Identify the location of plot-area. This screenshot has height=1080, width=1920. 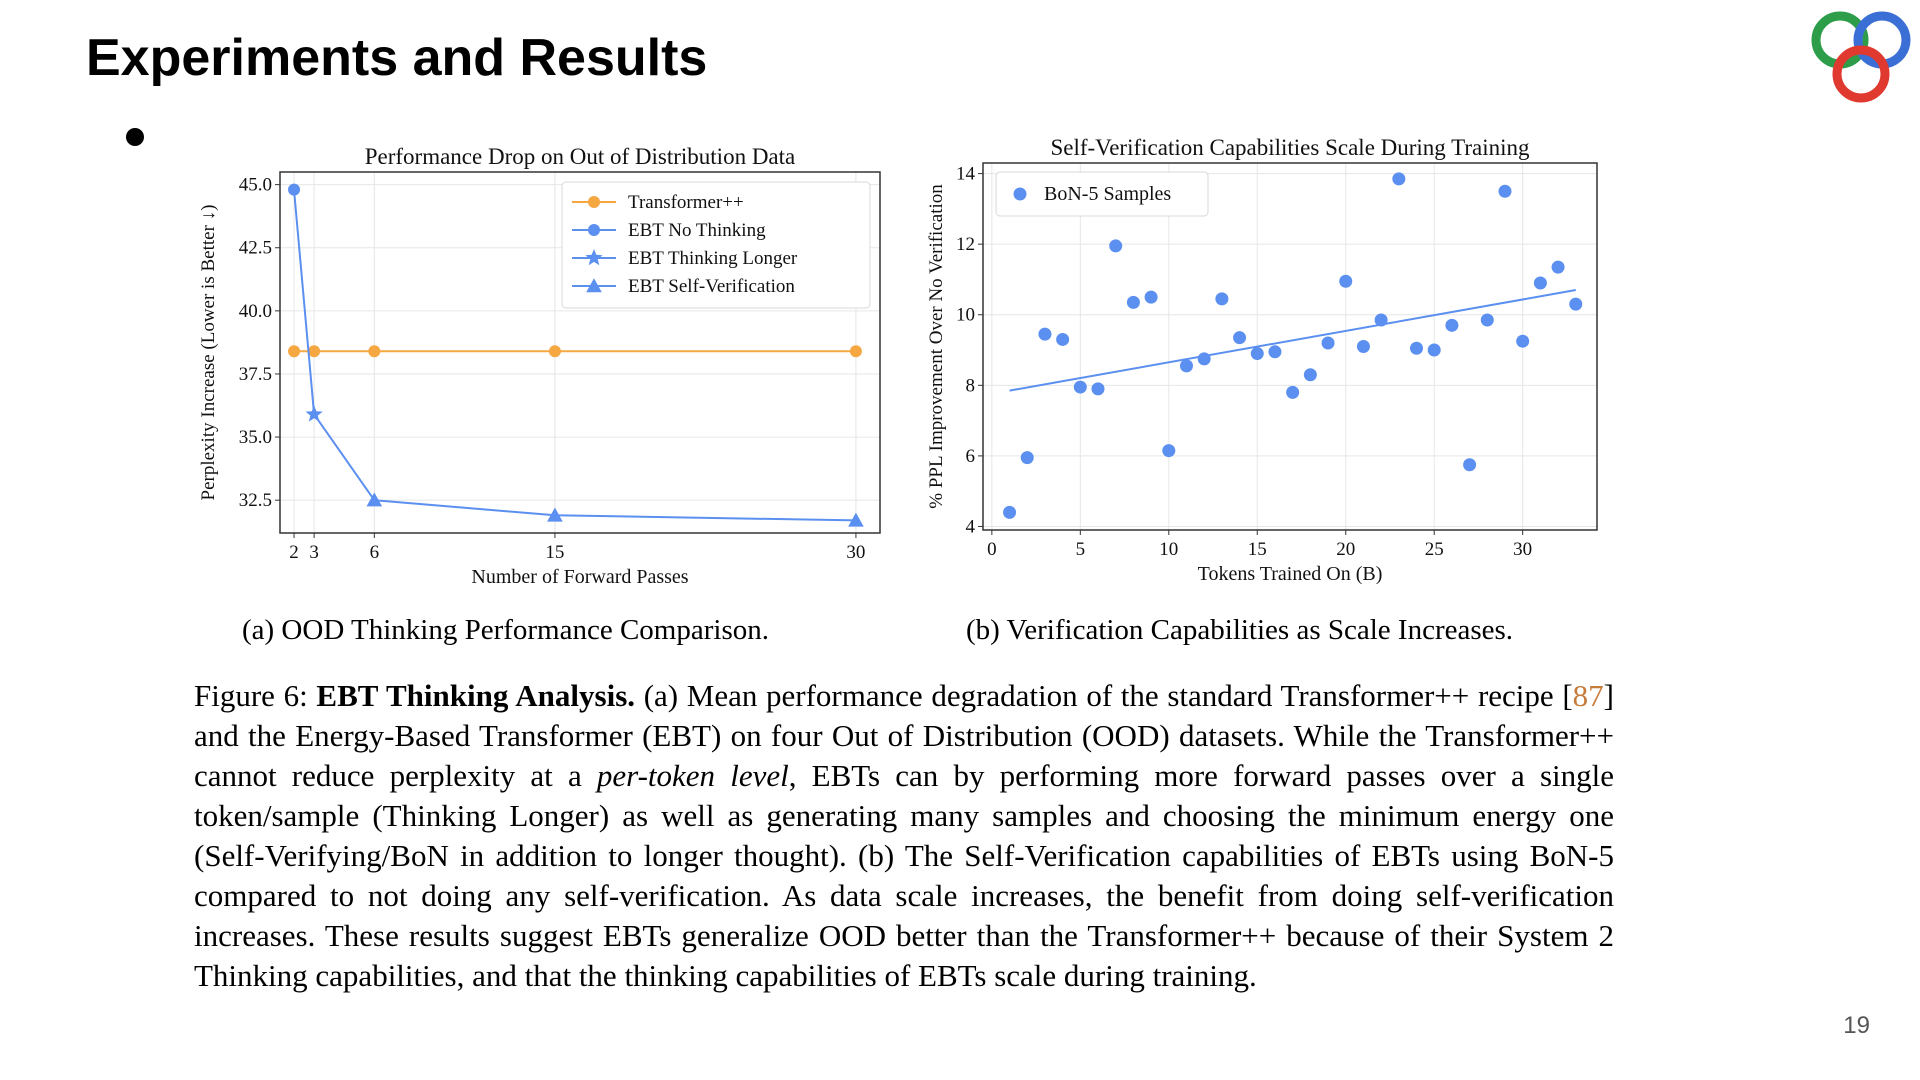
(1290, 346).